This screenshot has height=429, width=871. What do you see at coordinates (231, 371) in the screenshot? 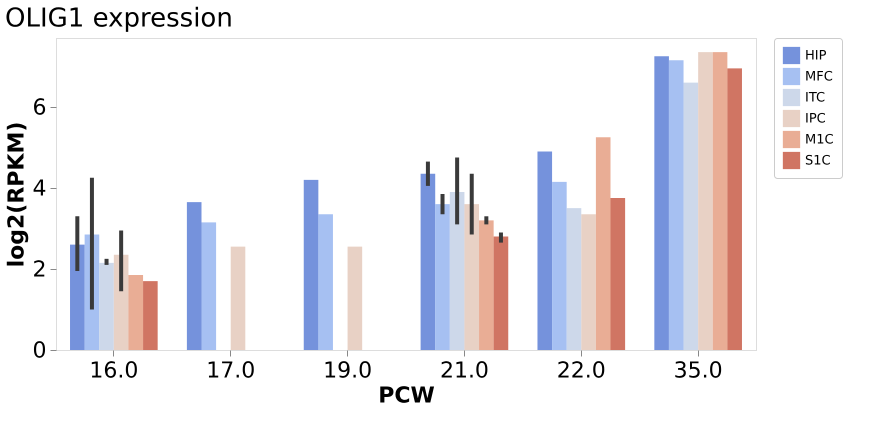
I see `x-tick-label: 17.0` at bounding box center [231, 371].